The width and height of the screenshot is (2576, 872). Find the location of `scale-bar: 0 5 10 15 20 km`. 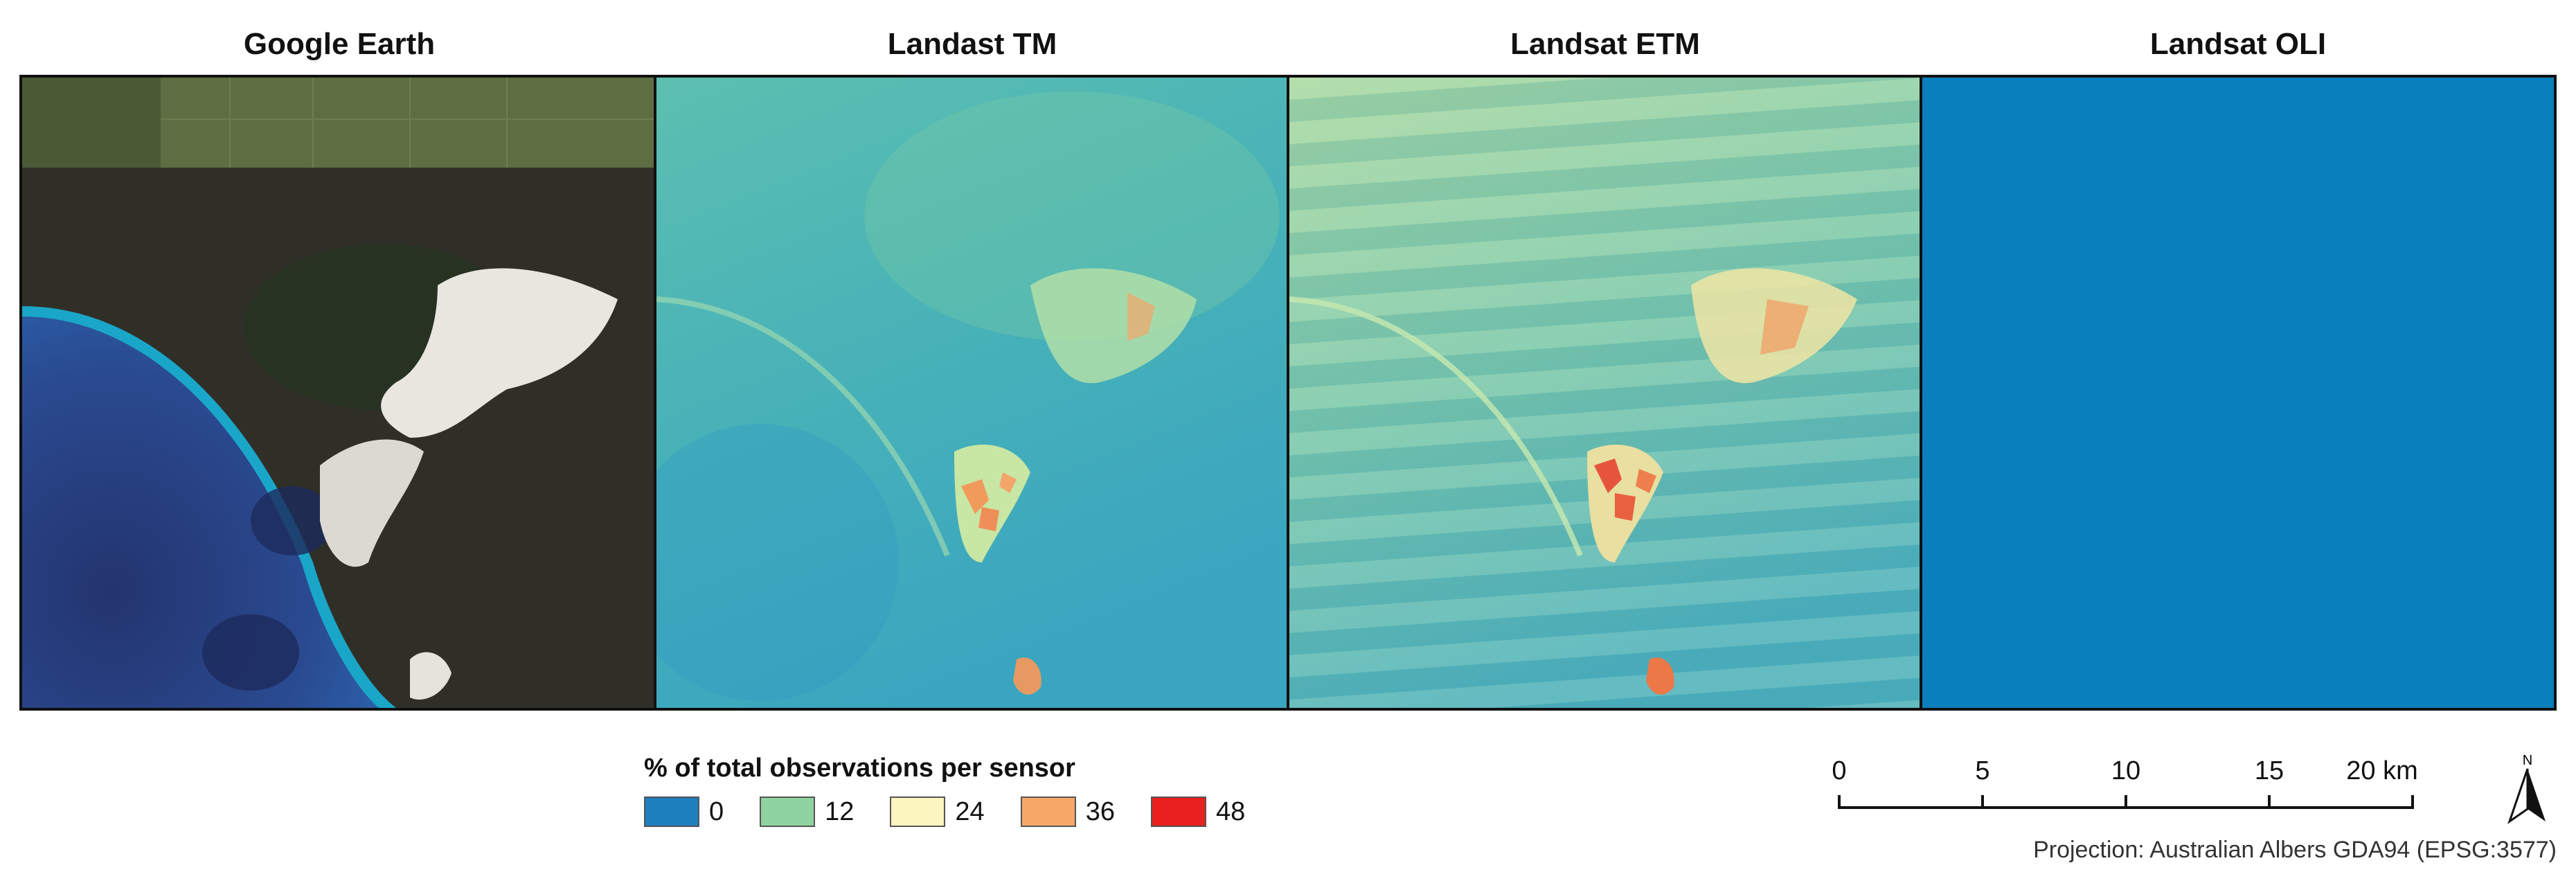

scale-bar: 0 5 10 15 20 km is located at coordinates (2126, 787).